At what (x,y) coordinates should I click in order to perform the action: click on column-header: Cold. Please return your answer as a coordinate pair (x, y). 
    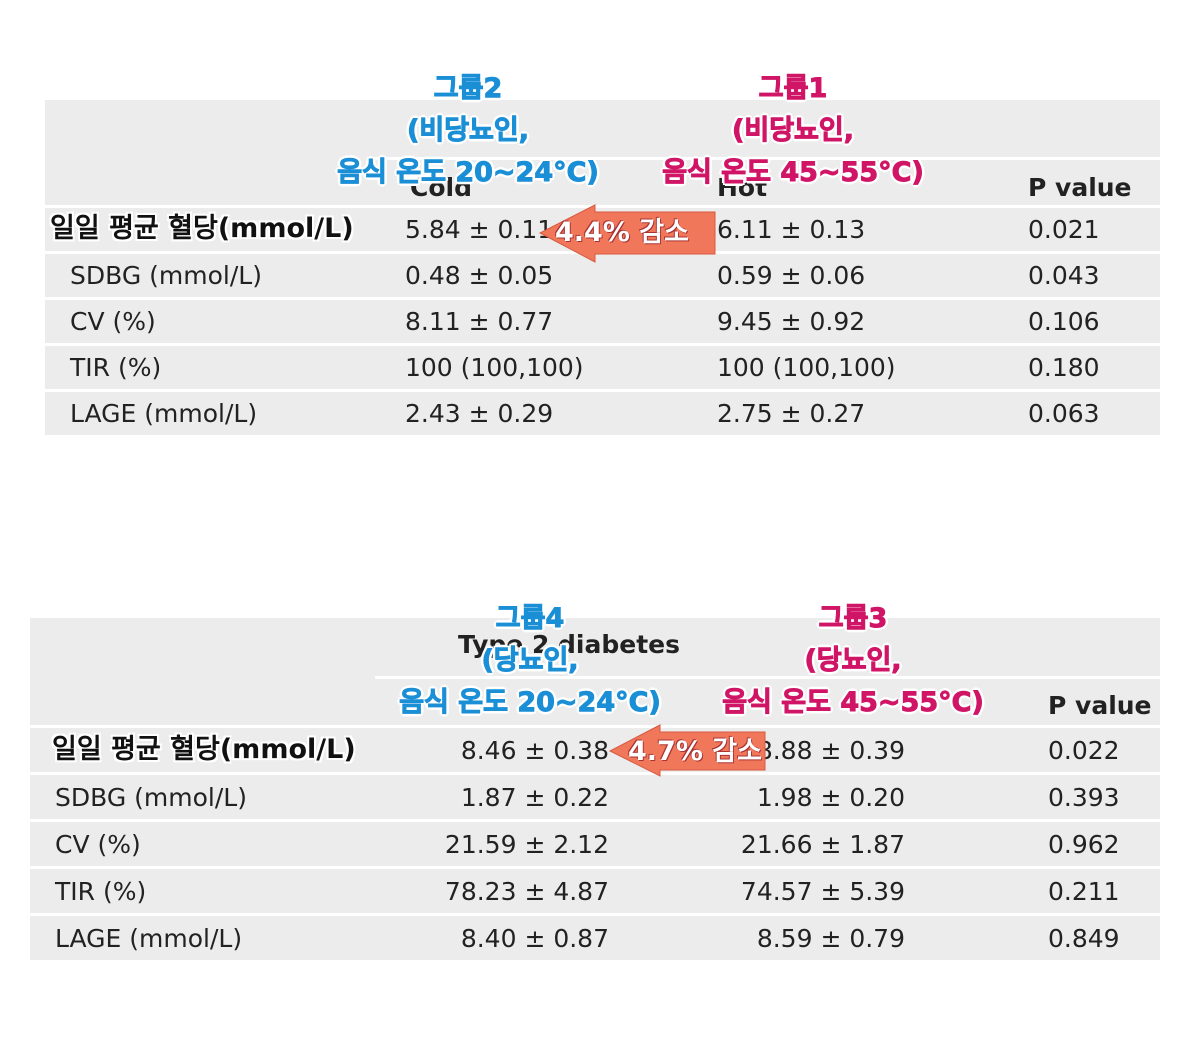
    Looking at the image, I should click on (441, 187).